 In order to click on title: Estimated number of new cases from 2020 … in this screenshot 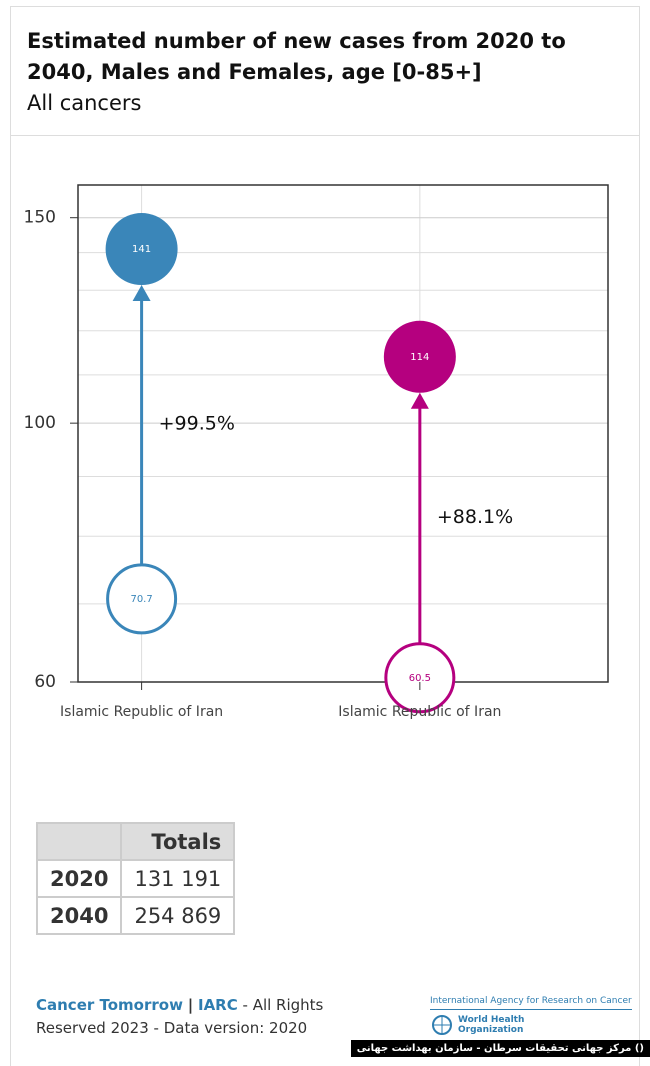, I will do `click(296, 41)`.